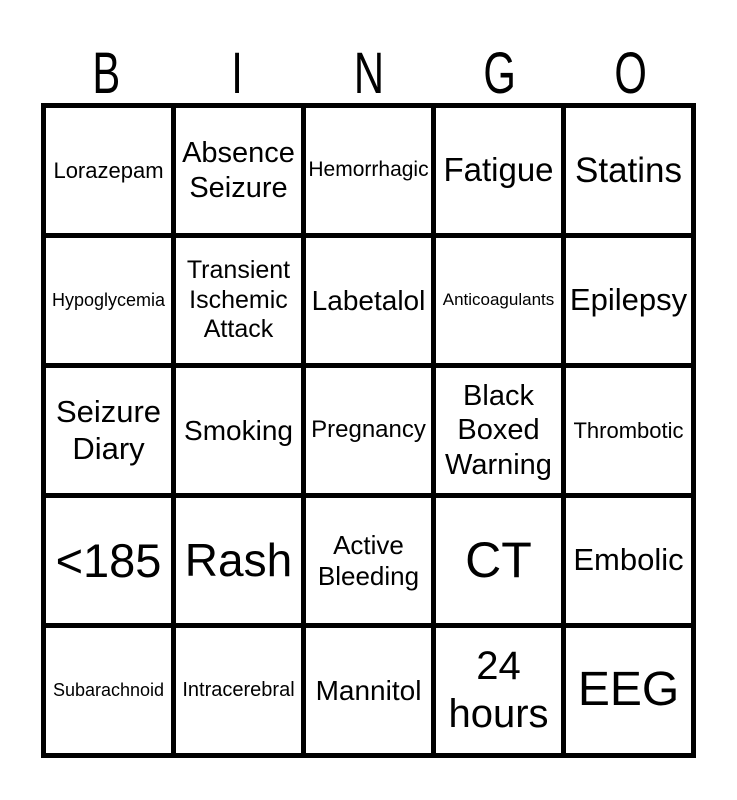 The image size is (737, 800). What do you see at coordinates (498, 690) in the screenshot?
I see `bingo-cell: 24 hours` at bounding box center [498, 690].